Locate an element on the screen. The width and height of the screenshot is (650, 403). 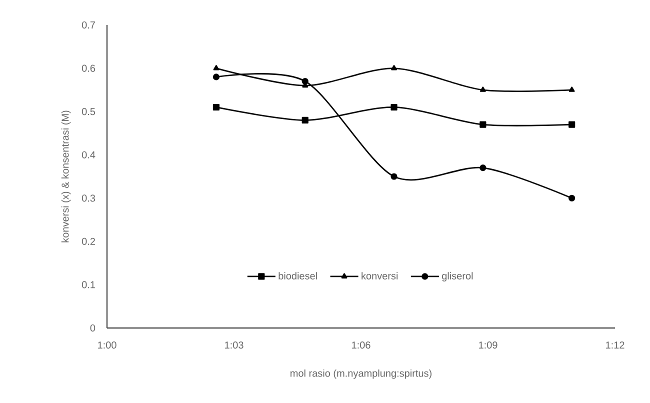
y-tick-label: 0 is located at coordinates (93, 328).